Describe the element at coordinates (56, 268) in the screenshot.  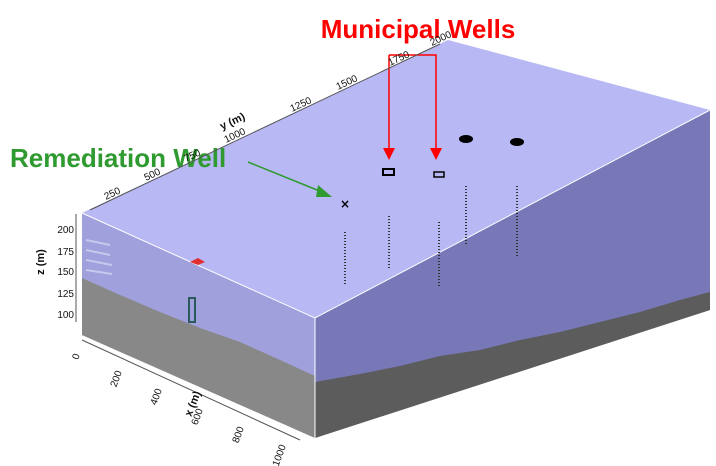
I see `z-axis: 200 175 150 125 100 z (m)` at that location.